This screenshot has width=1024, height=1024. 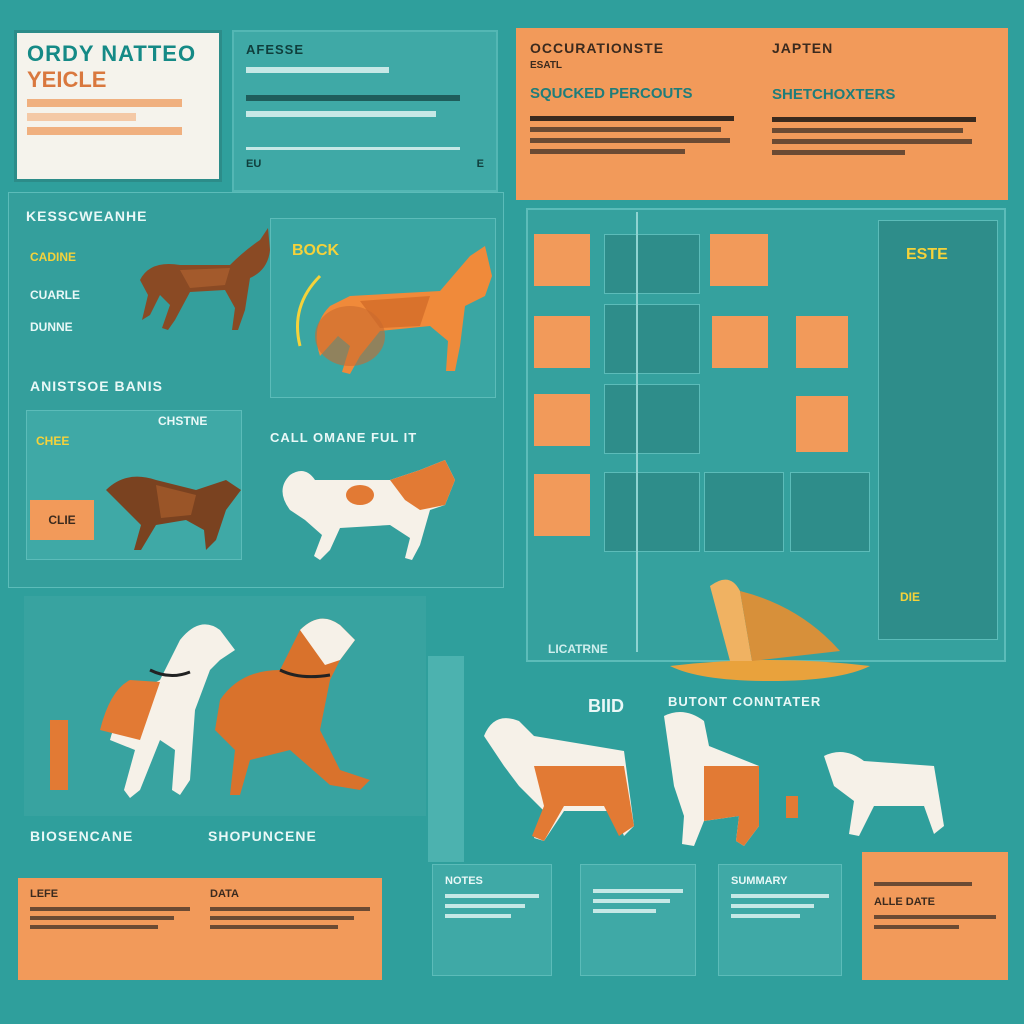 I want to click on orange-title-left: OCCURATIONSTE, so click(x=597, y=48).